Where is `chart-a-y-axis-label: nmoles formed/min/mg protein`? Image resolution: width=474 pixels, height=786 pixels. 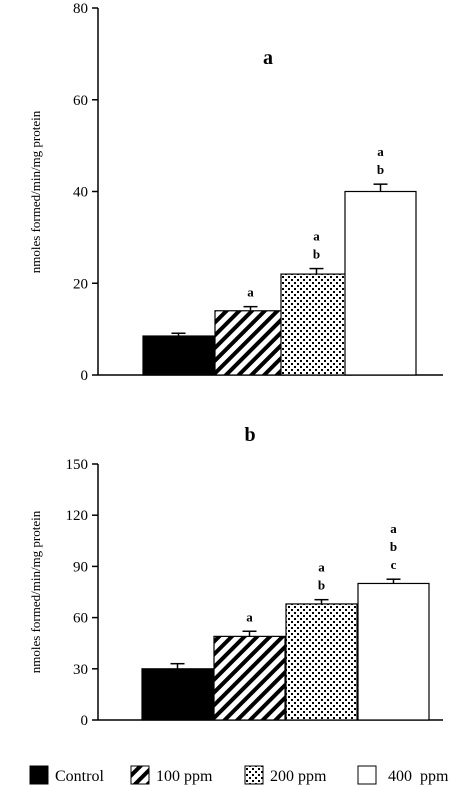
chart-a-y-axis-label: nmoles formed/min/mg protein is located at coordinates (35, 191).